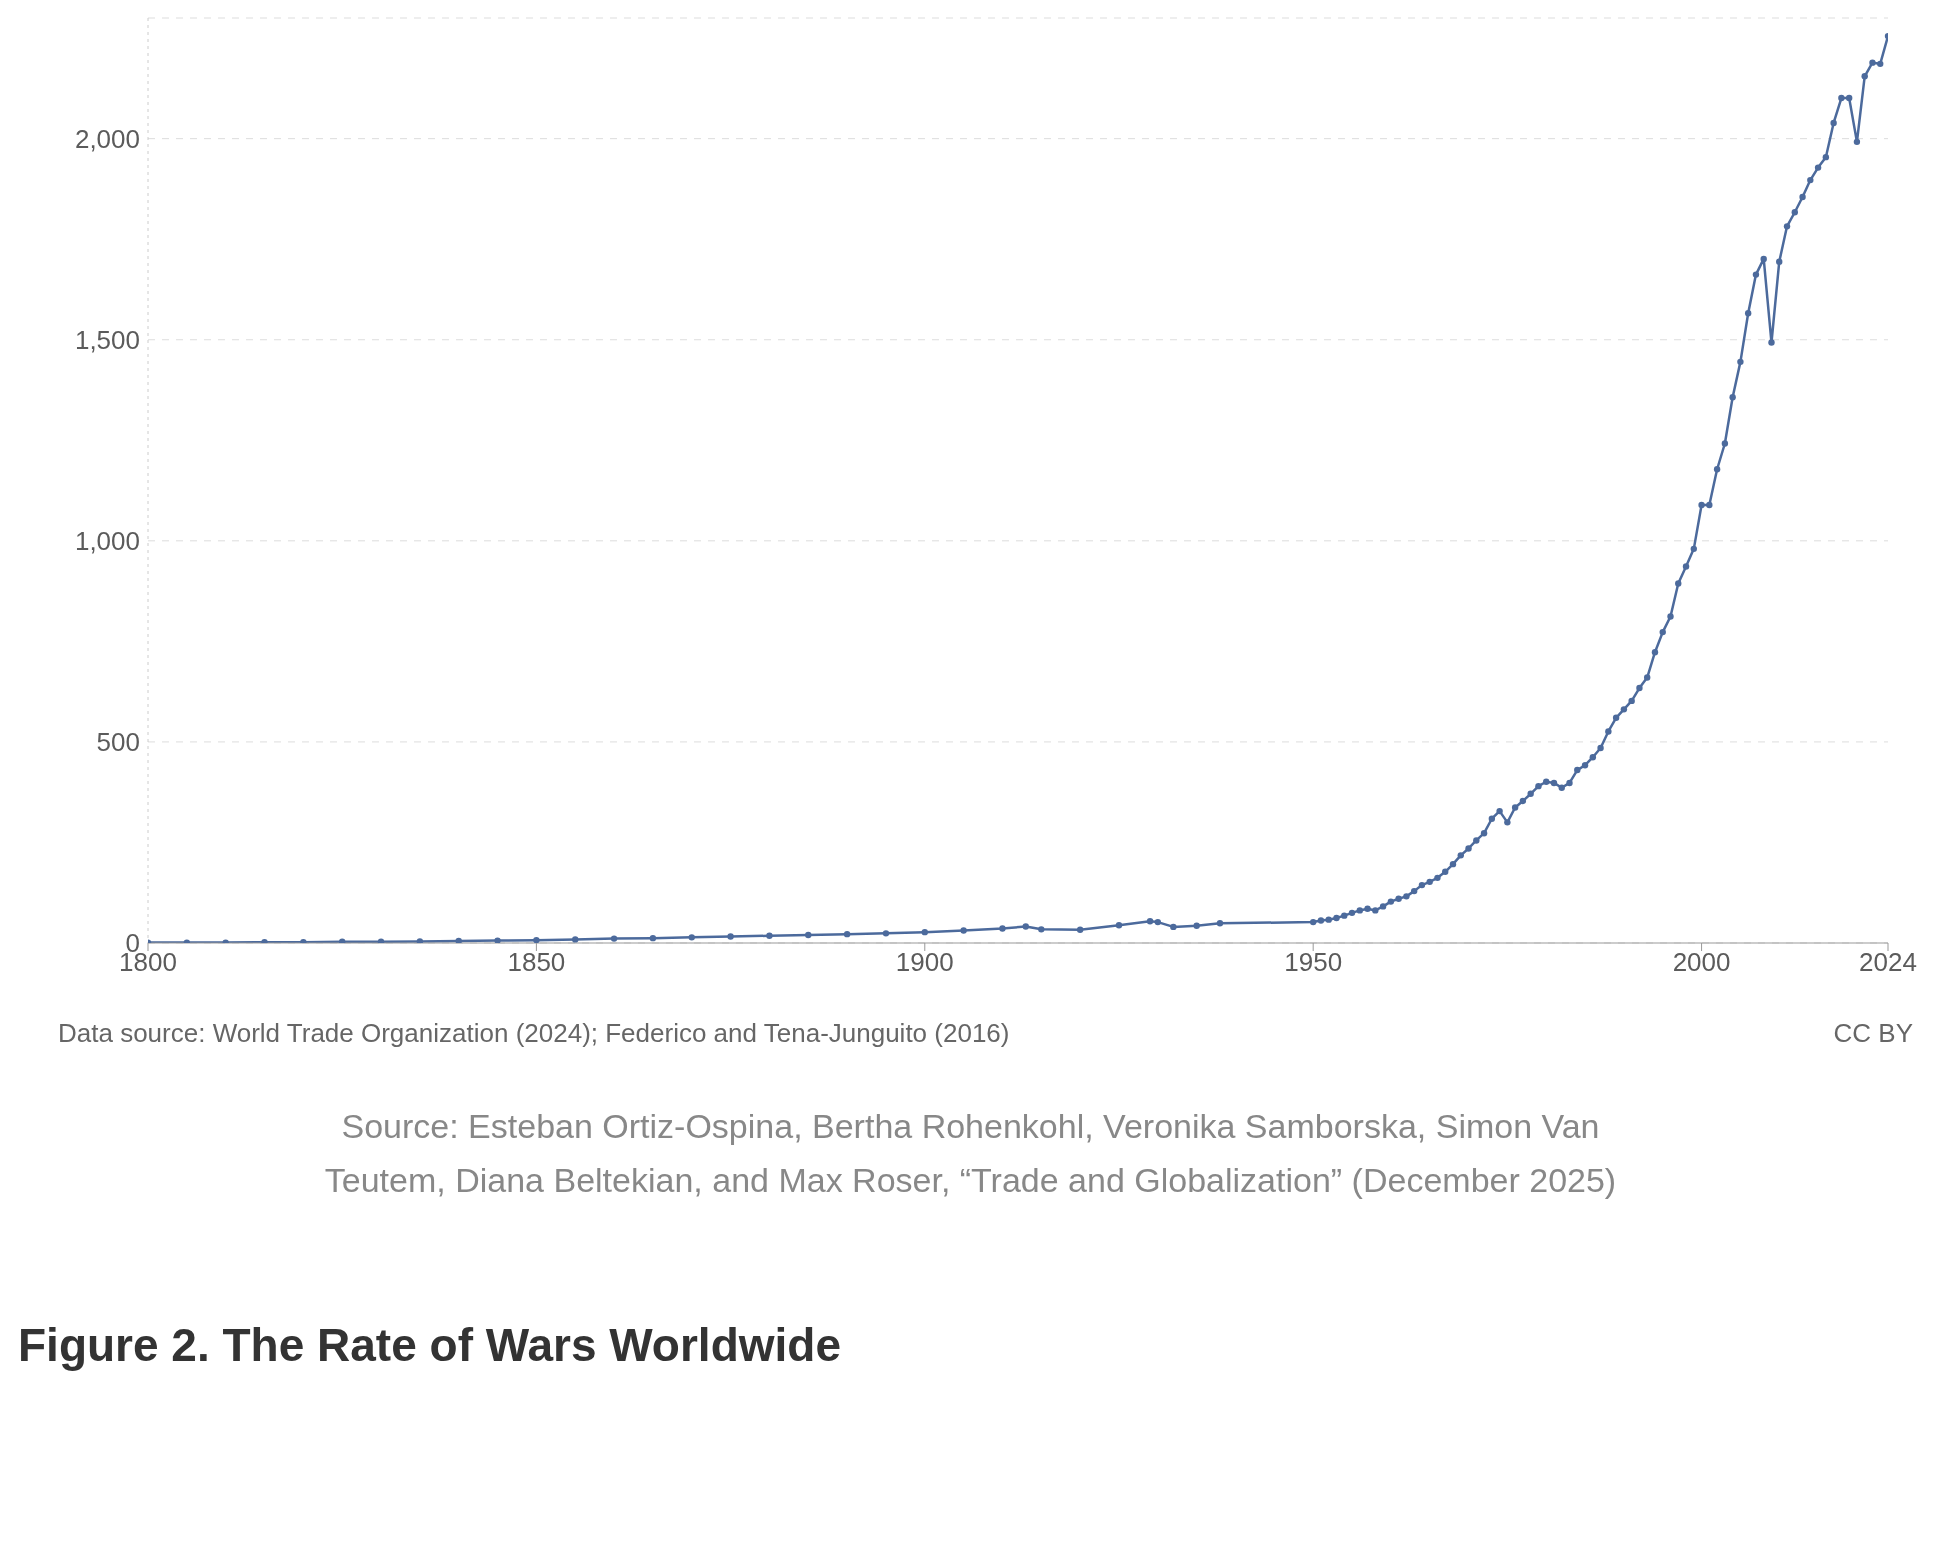 The height and width of the screenshot is (1568, 1945). I want to click on x-tick-label: 1850, so click(536, 962).